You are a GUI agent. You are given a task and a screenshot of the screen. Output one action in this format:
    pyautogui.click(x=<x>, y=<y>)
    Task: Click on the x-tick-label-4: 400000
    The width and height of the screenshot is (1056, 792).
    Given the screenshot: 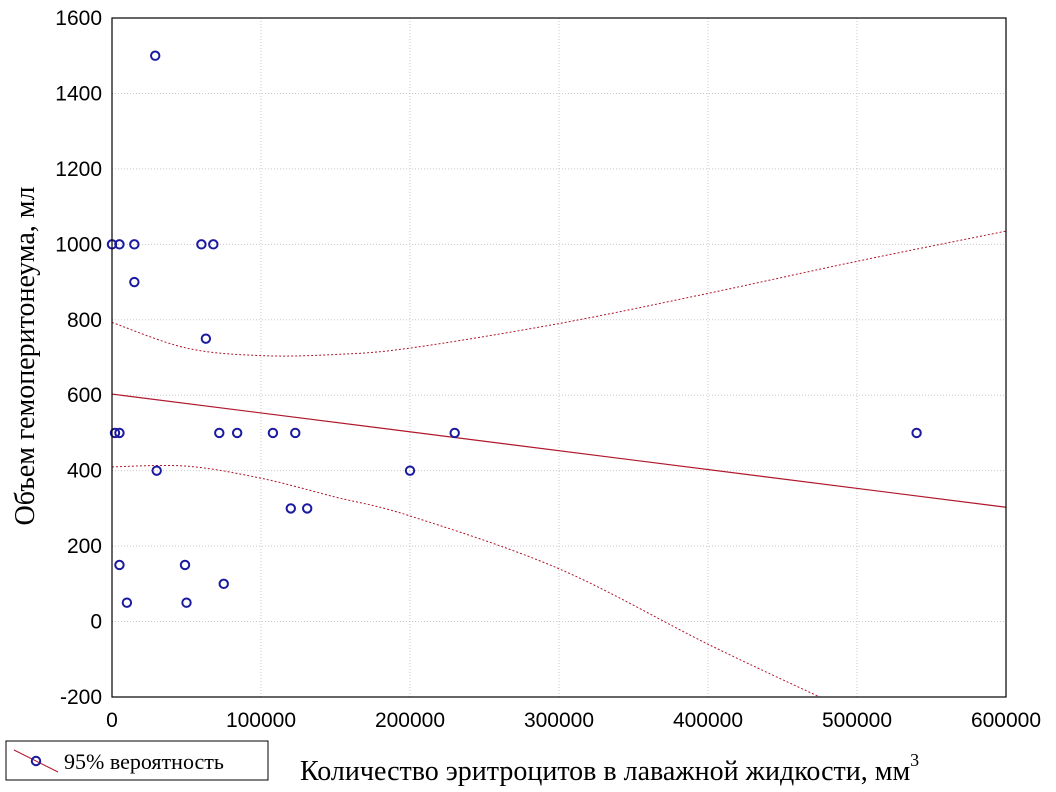 What is the action you would take?
    pyautogui.click(x=708, y=720)
    